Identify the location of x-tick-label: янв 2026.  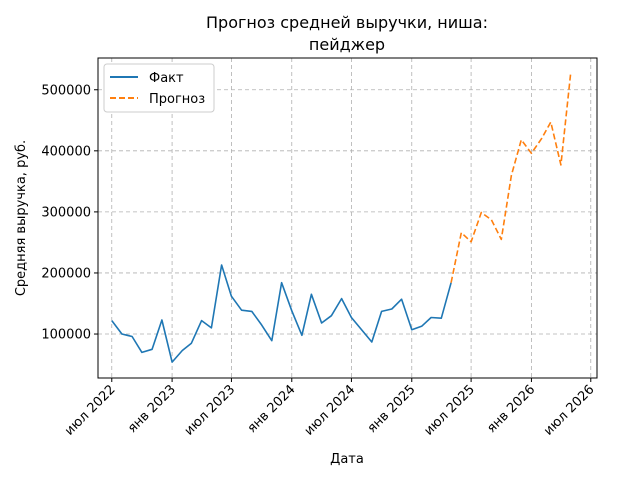
(511, 409).